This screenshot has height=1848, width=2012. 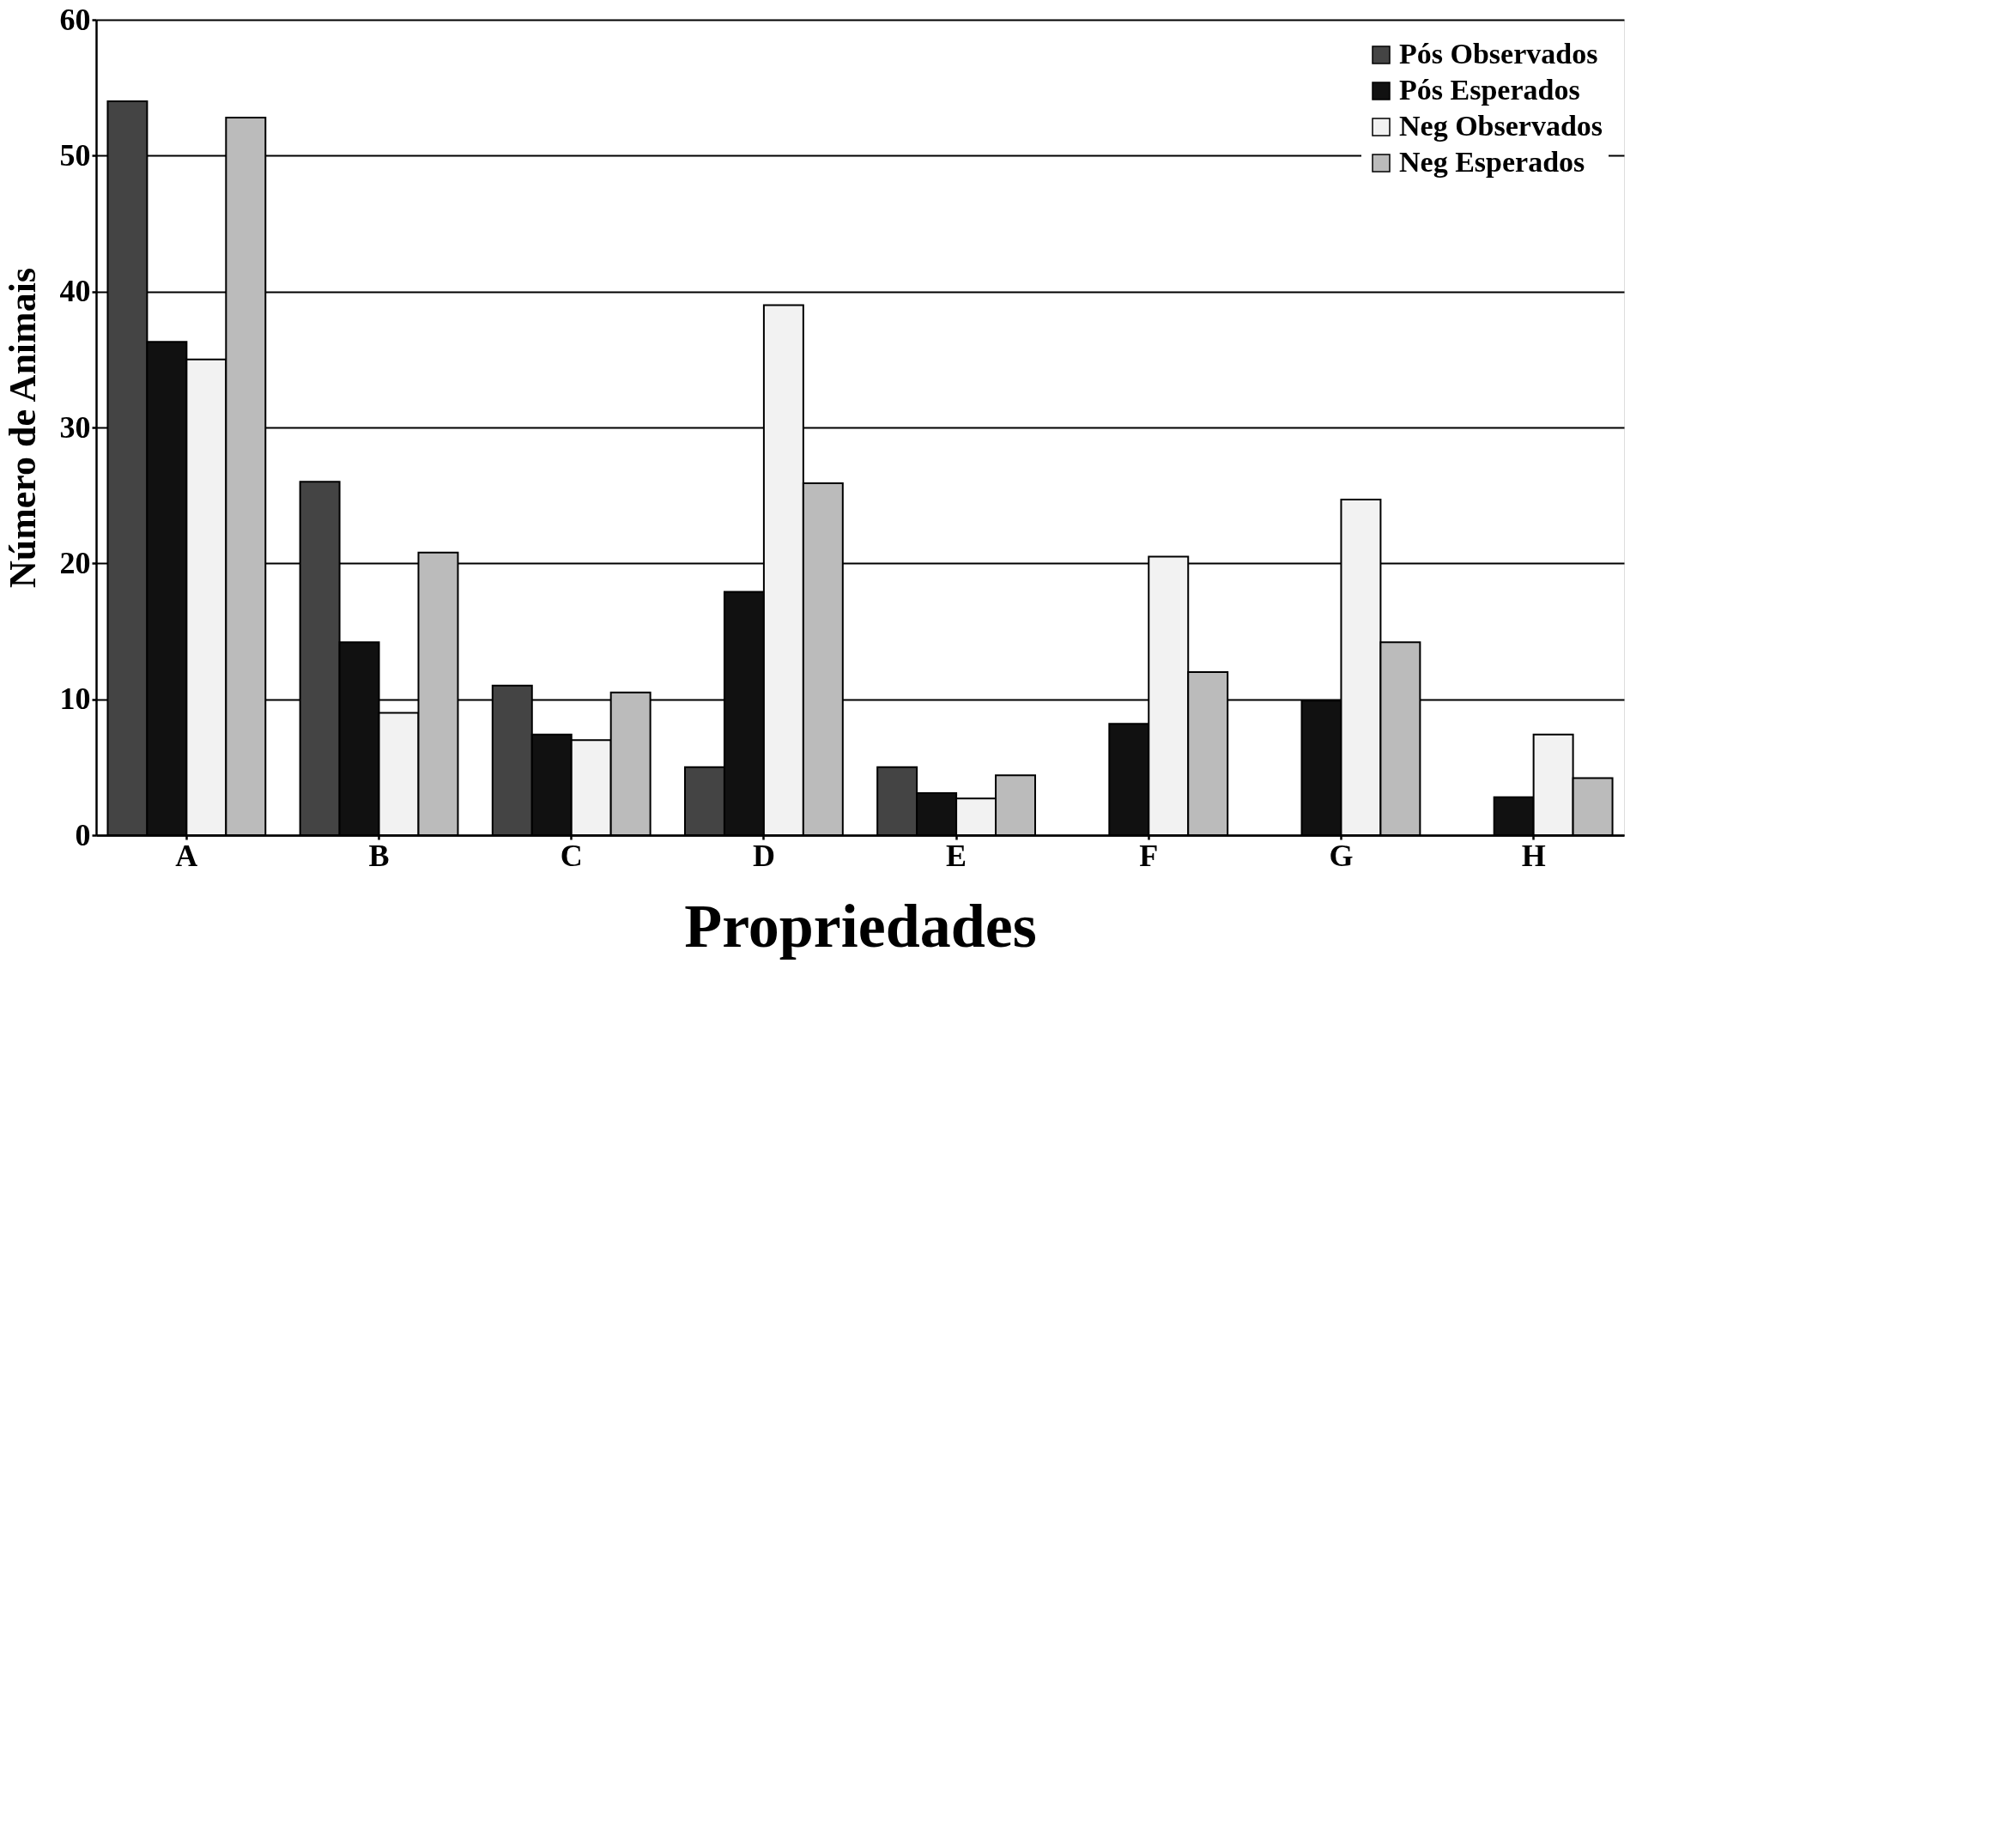 What do you see at coordinates (1501, 126) in the screenshot?
I see `legend-label: Neg Observados` at bounding box center [1501, 126].